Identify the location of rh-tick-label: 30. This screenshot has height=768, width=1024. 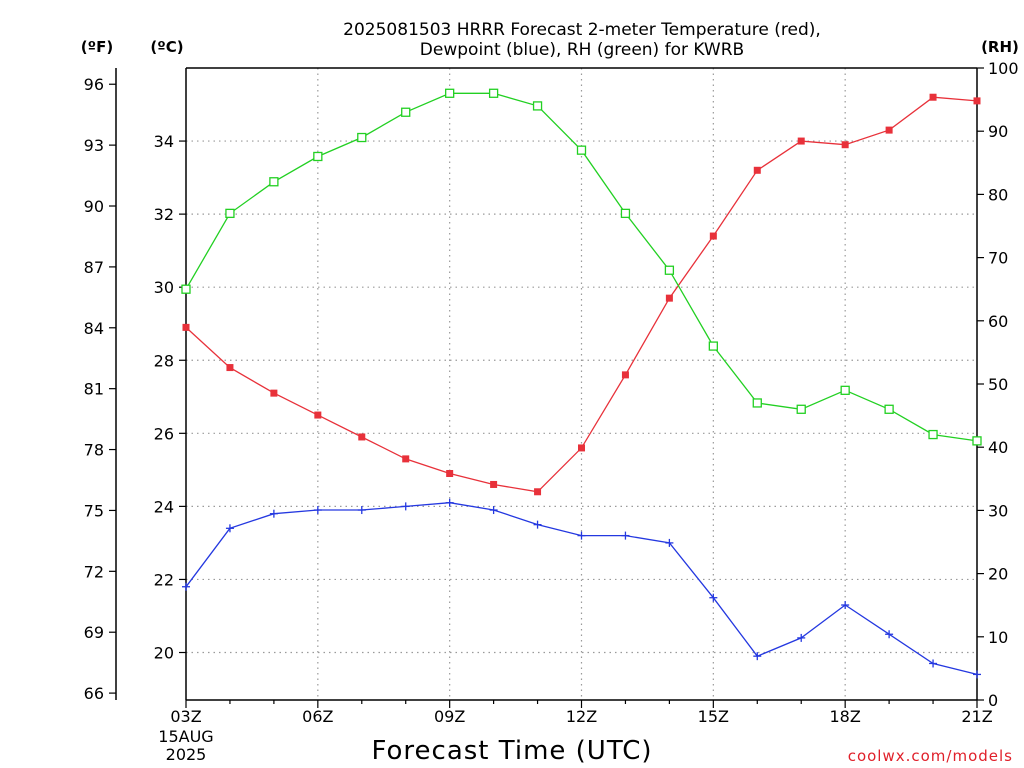
(998, 510).